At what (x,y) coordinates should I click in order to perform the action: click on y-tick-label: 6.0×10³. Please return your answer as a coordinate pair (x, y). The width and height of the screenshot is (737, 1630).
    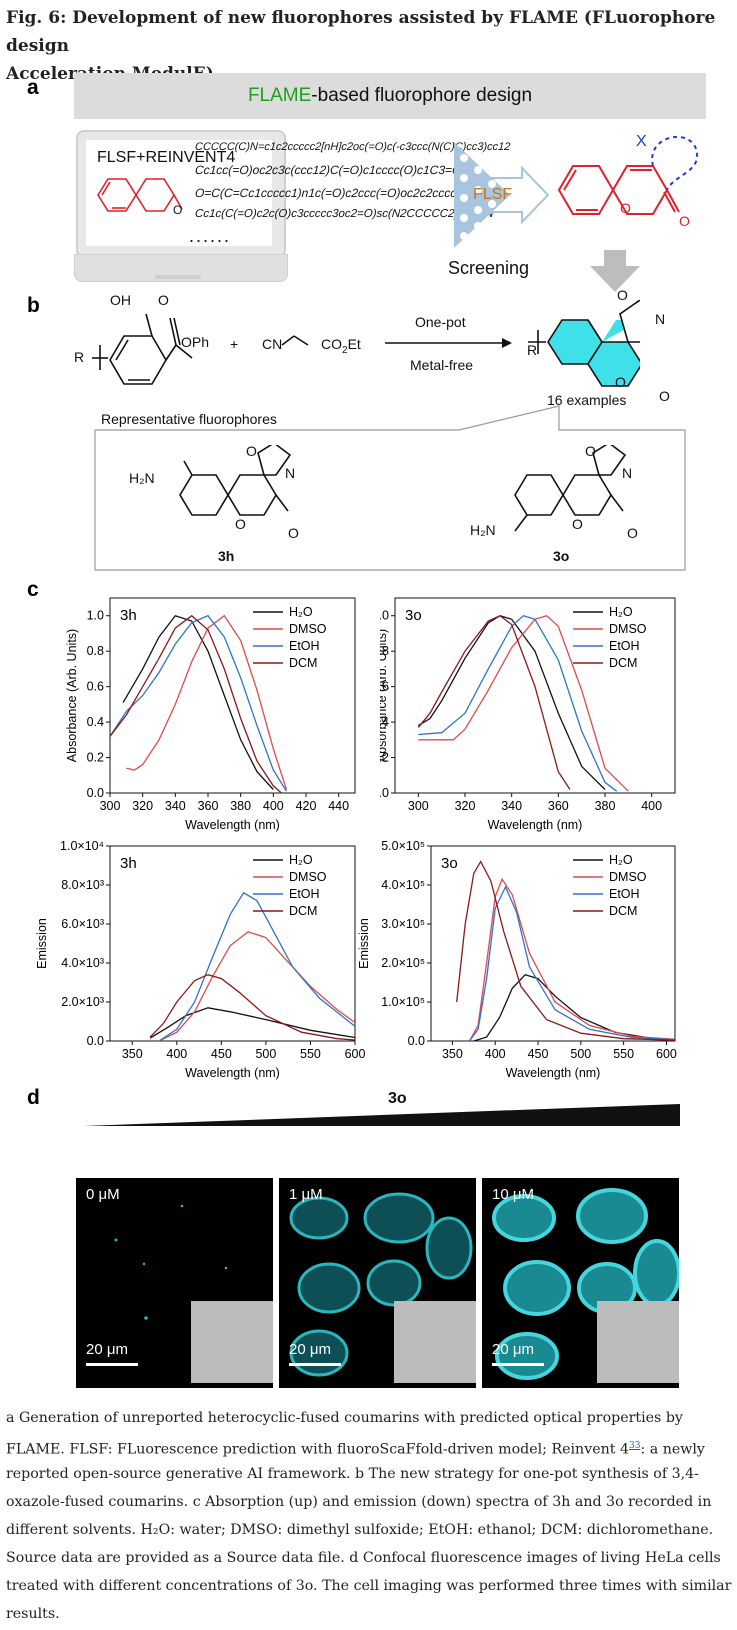
    Looking at the image, I should click on (82, 924).